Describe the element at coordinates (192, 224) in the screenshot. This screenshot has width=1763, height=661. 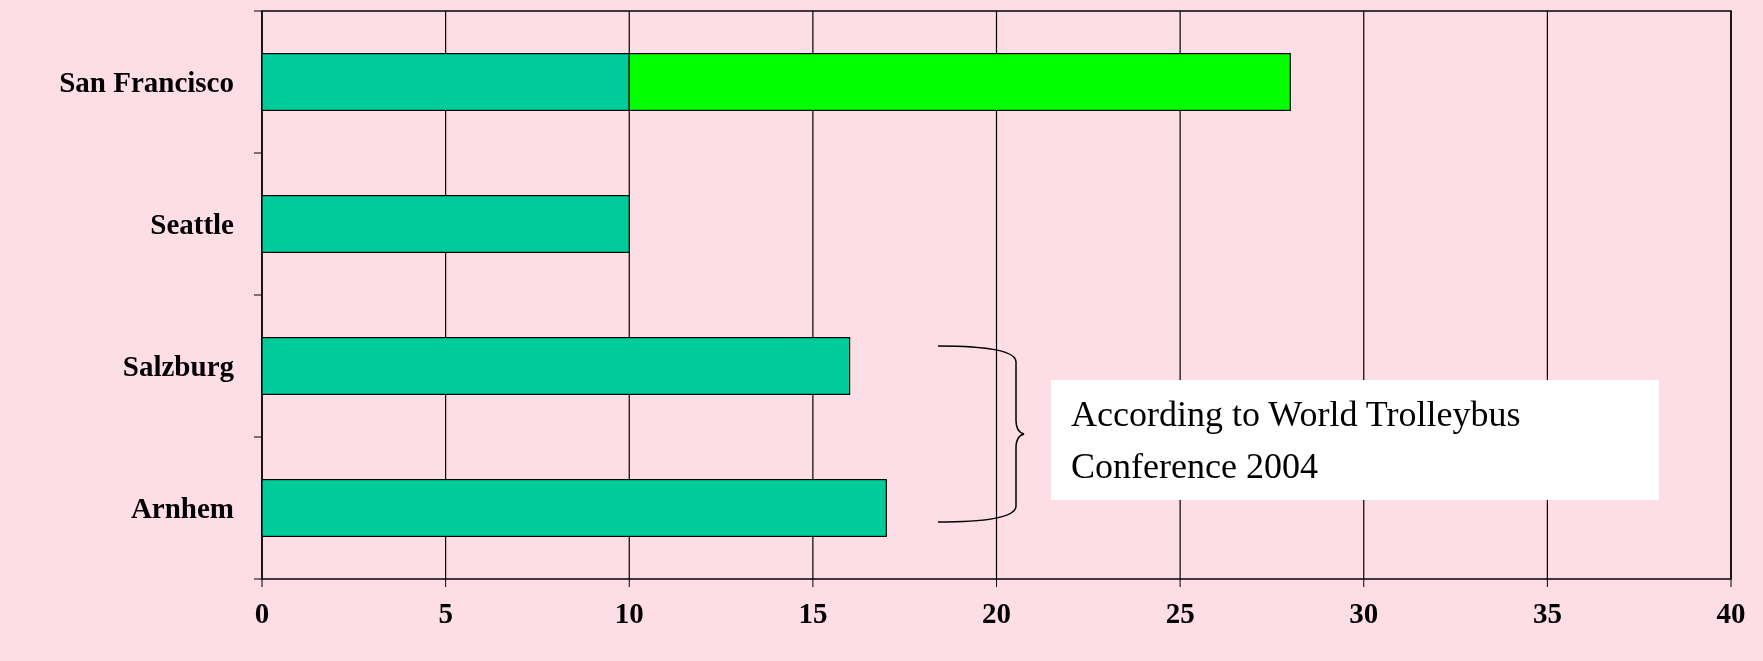
I see `y-tick-label: Seattle` at that location.